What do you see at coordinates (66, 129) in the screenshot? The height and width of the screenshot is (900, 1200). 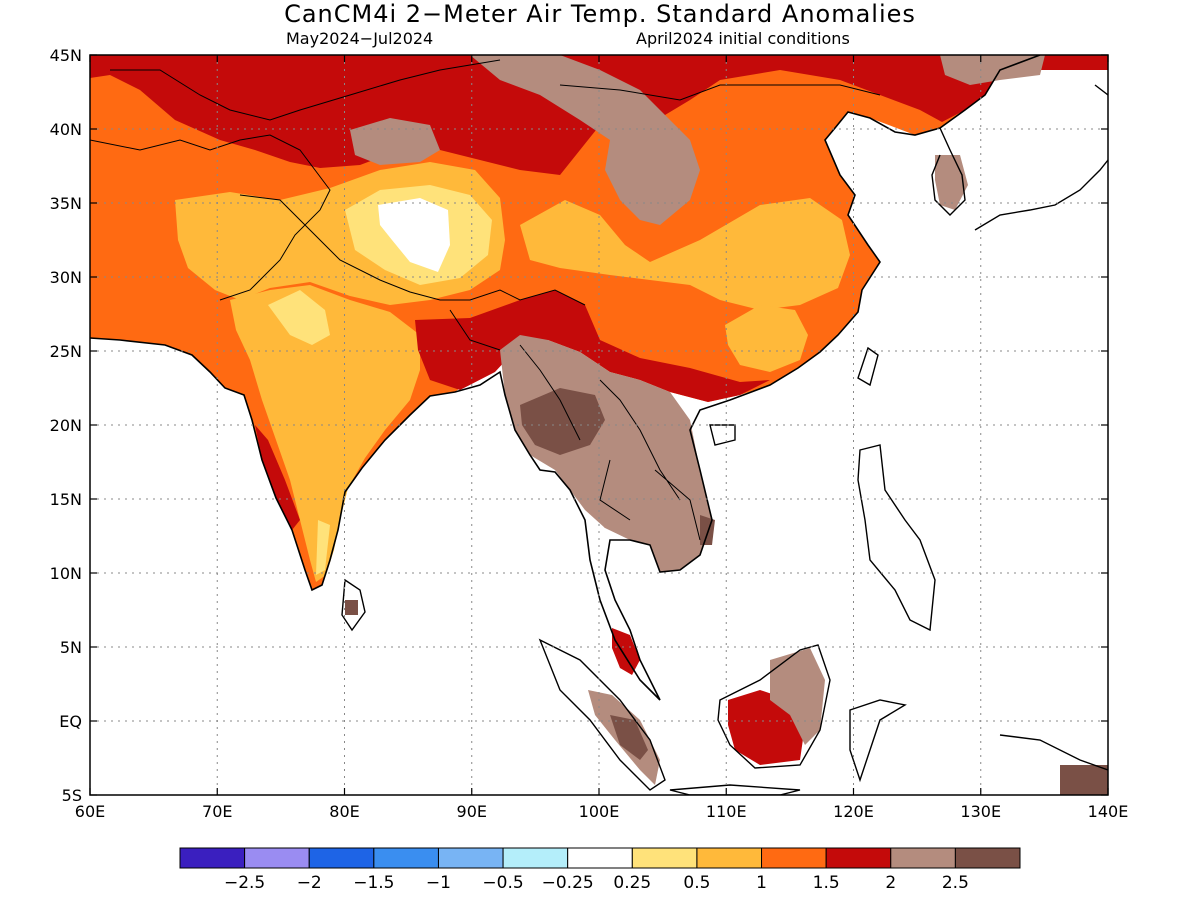 I see `lat-tick-label: 40N` at bounding box center [66, 129].